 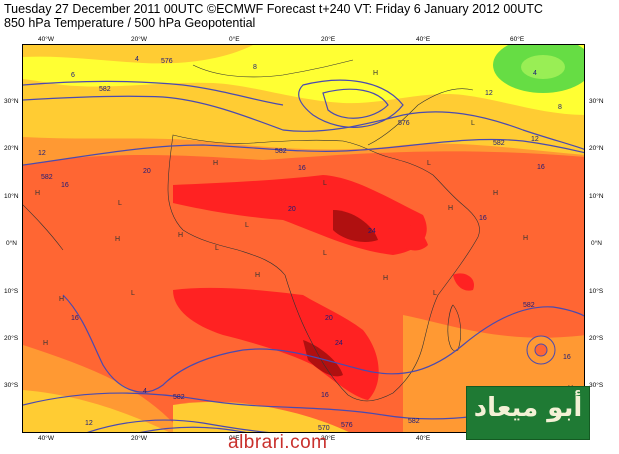 I want to click on lat-label-left: 10°N, so click(x=11, y=196).